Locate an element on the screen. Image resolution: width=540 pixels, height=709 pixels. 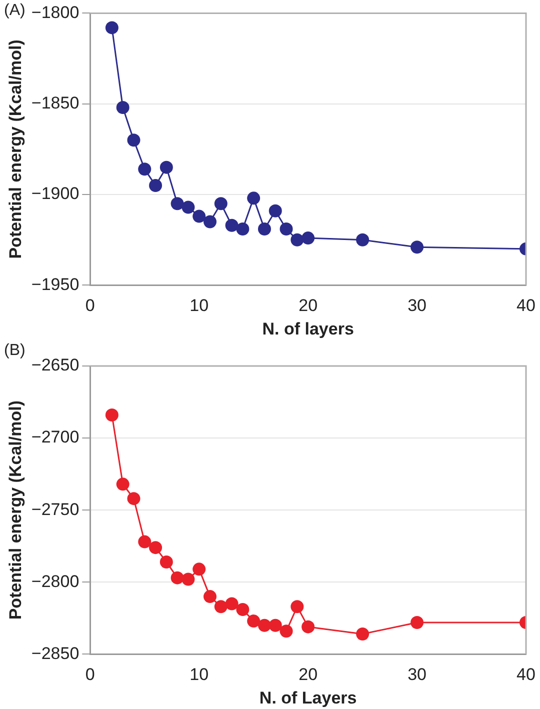
y-tick-label: −1950 is located at coordinates (55, 284).